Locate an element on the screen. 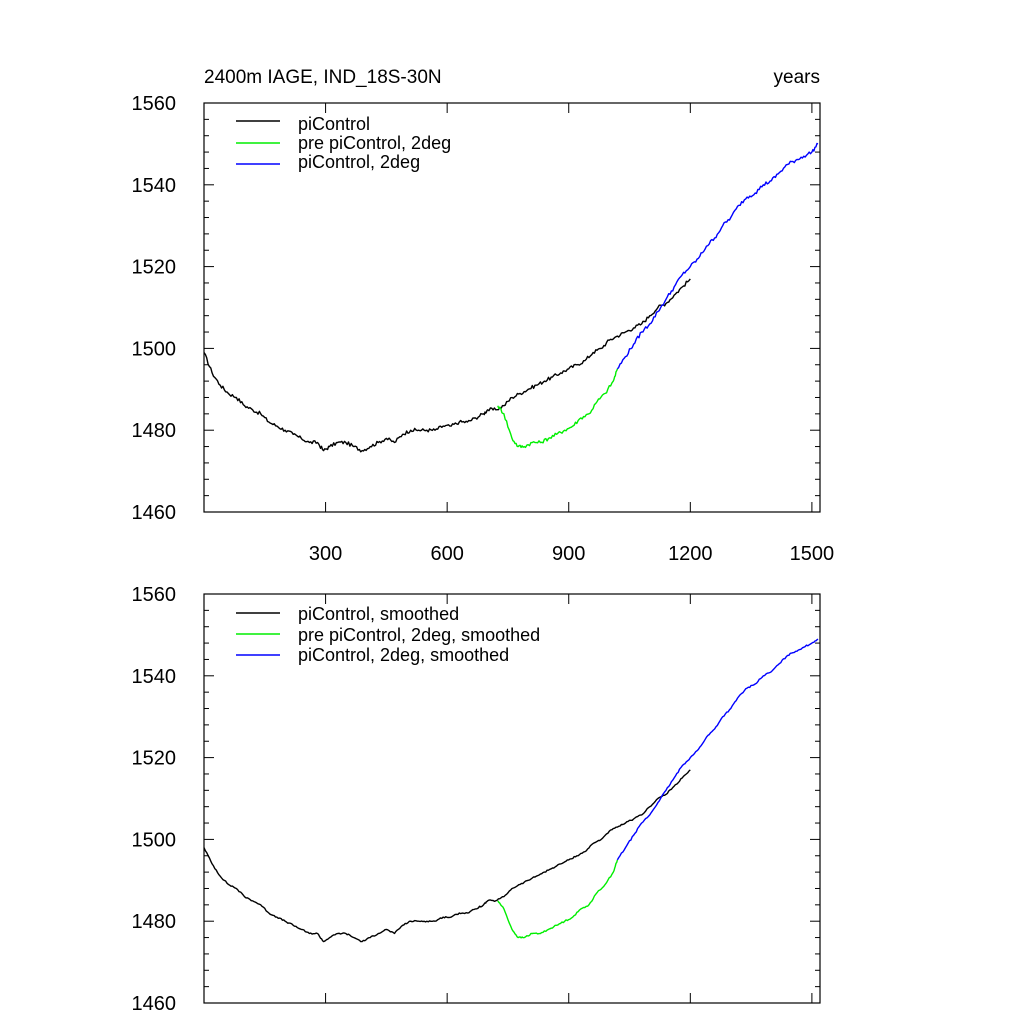  legend-label-0: piControl, smoothed is located at coordinates (378, 614).